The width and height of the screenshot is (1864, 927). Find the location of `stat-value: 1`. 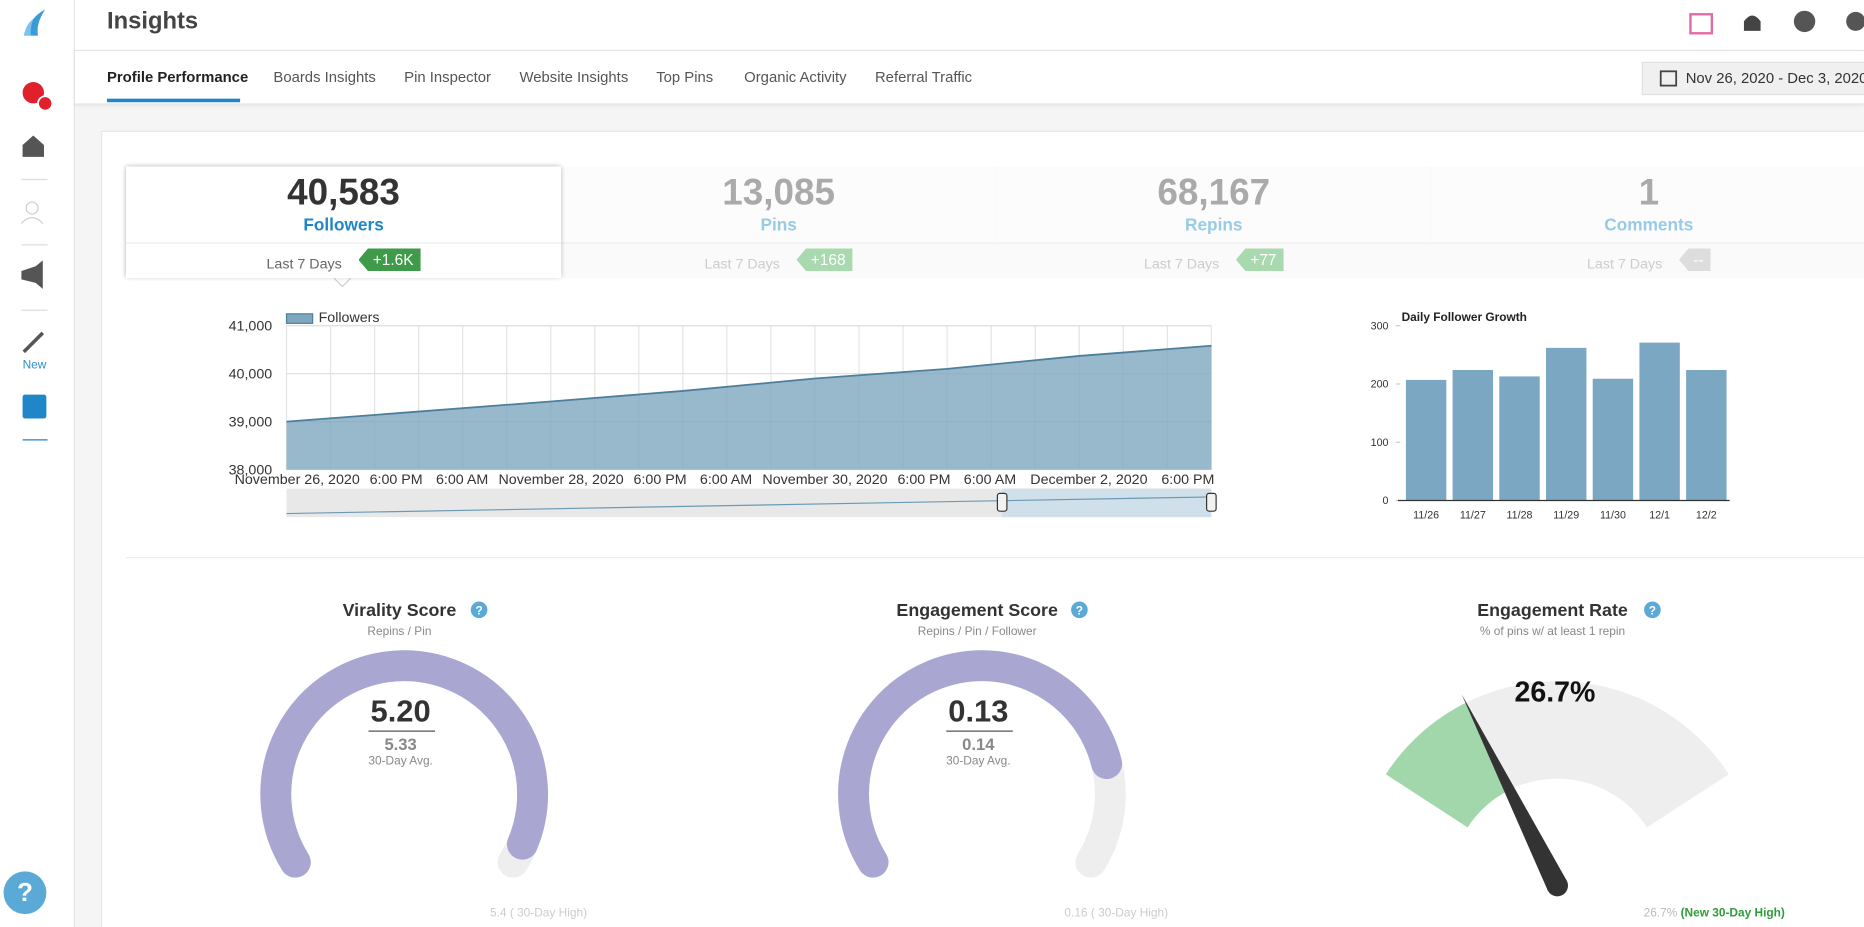

stat-value: 1 is located at coordinates (1649, 192).